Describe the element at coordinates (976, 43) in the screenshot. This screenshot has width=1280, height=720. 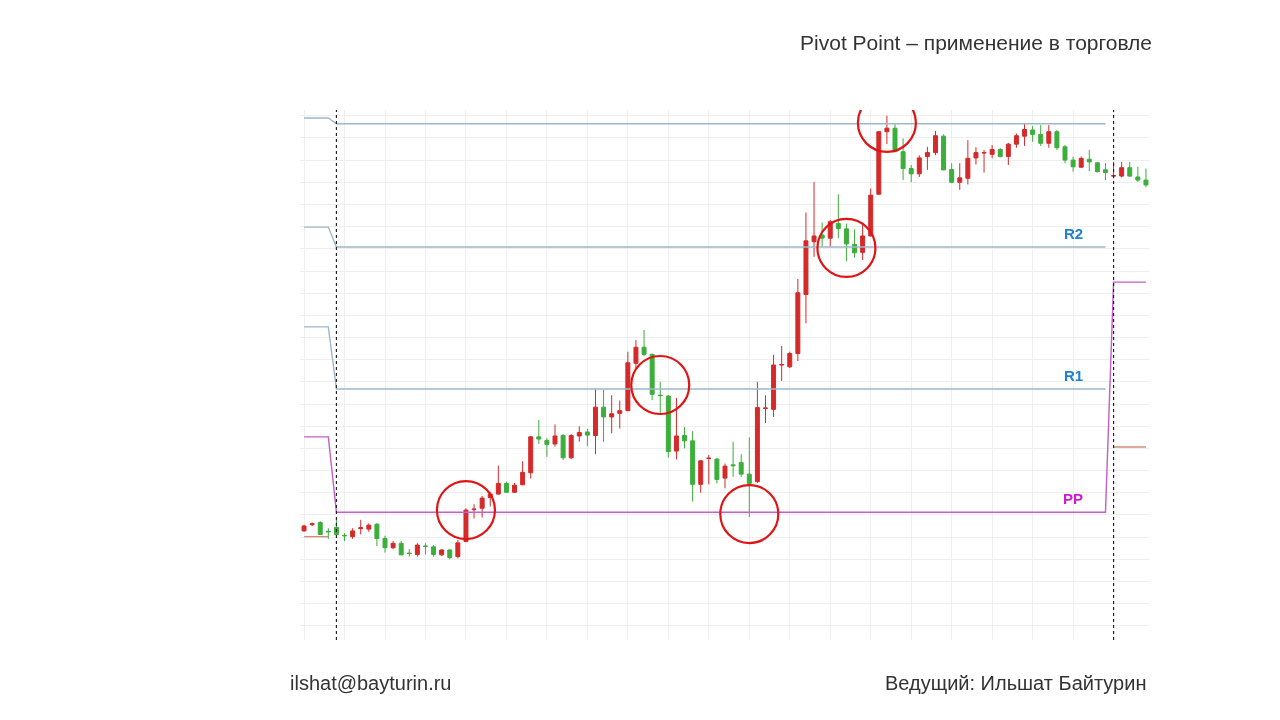
I see `chart-title: Pivot Point – применение в торговле` at that location.